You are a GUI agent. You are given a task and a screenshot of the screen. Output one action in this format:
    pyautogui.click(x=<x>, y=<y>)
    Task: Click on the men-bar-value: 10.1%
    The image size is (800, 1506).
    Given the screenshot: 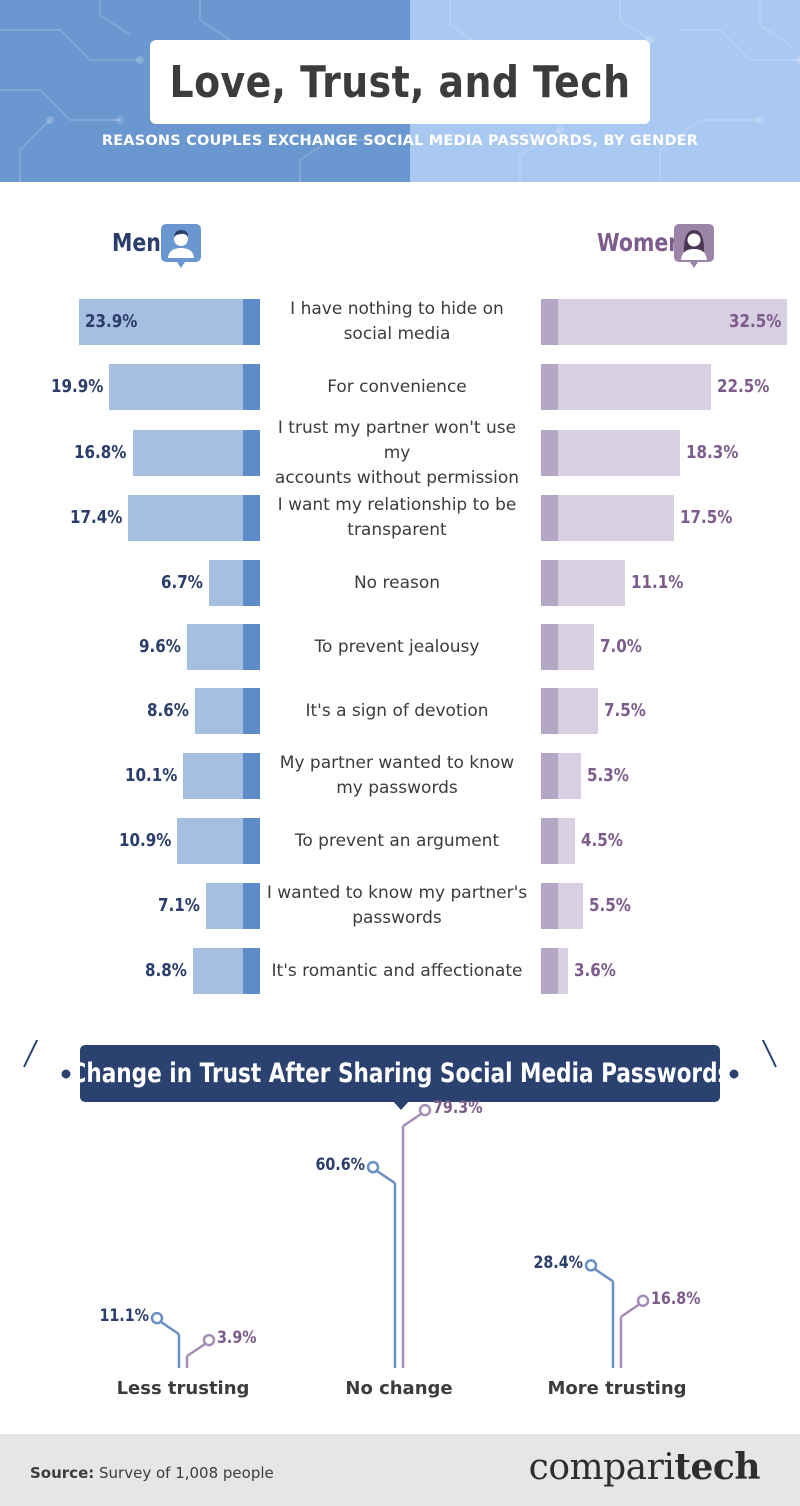 What is the action you would take?
    pyautogui.click(x=151, y=775)
    